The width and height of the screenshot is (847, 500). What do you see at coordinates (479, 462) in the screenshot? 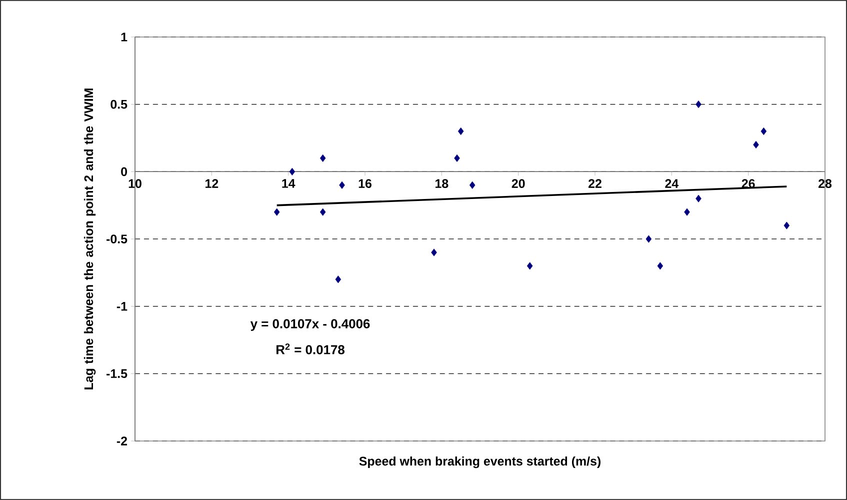
I see `x-axis-title: Speed when braking events started (m/s)` at bounding box center [479, 462].